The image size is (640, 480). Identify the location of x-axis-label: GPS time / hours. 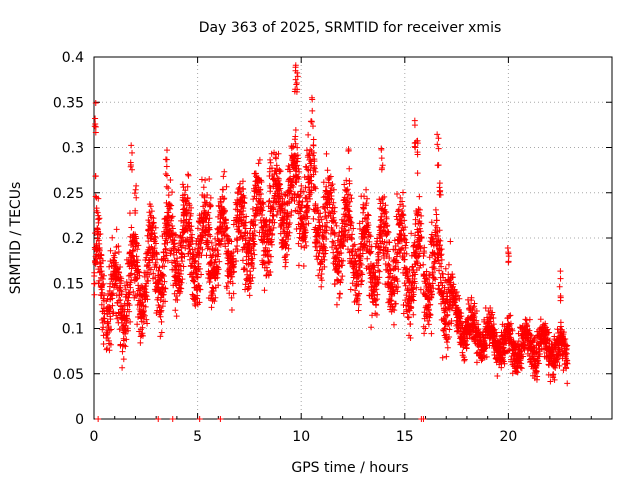
(349, 468).